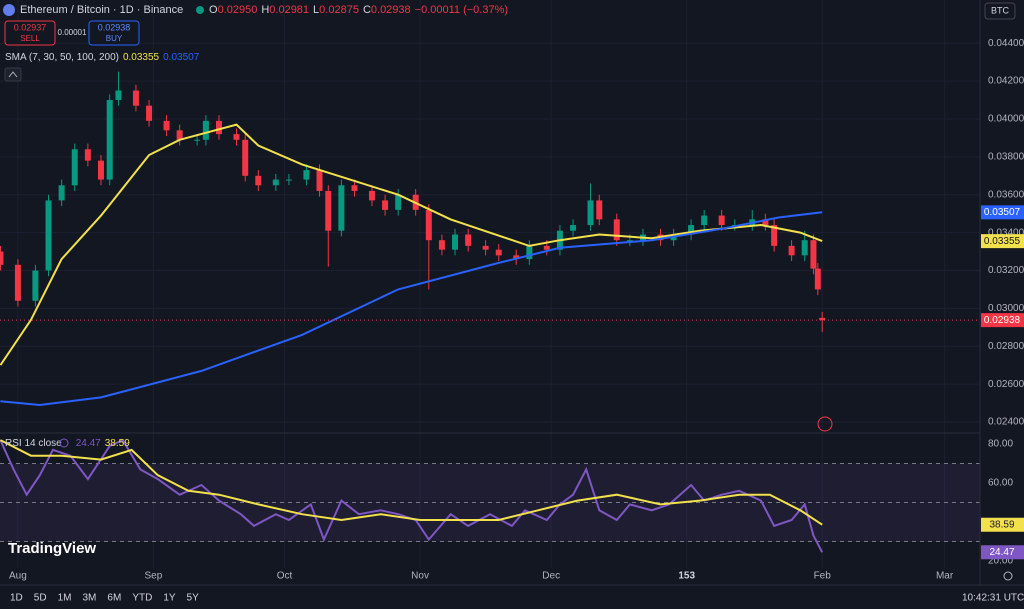  I want to click on o-value: 0.02950, so click(238, 10).